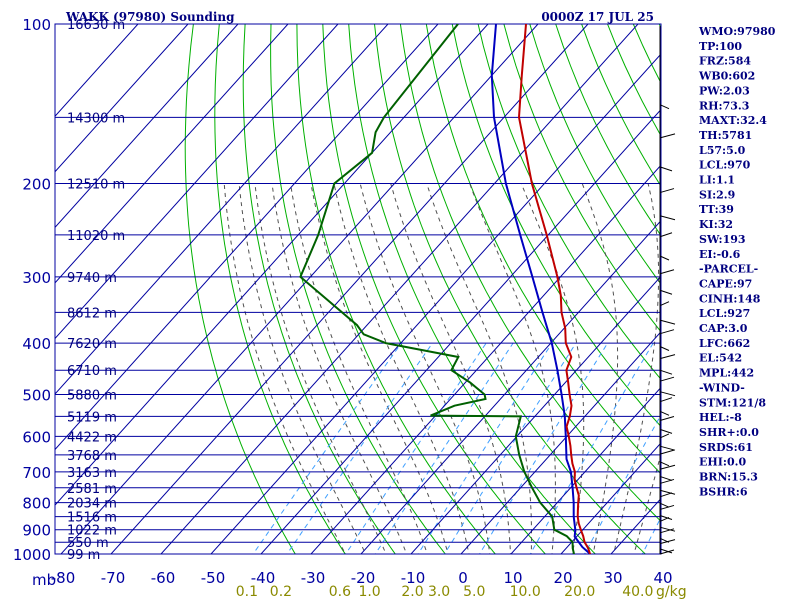  Describe the element at coordinates (720, 417) in the screenshot. I see `index-item: HEL:-8` at that location.